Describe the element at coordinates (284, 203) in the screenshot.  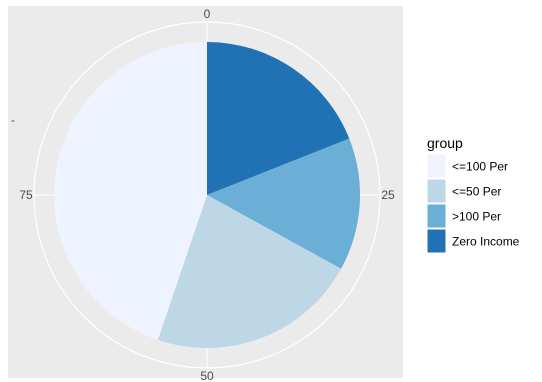
I see `pie-slice-100-per` at that location.